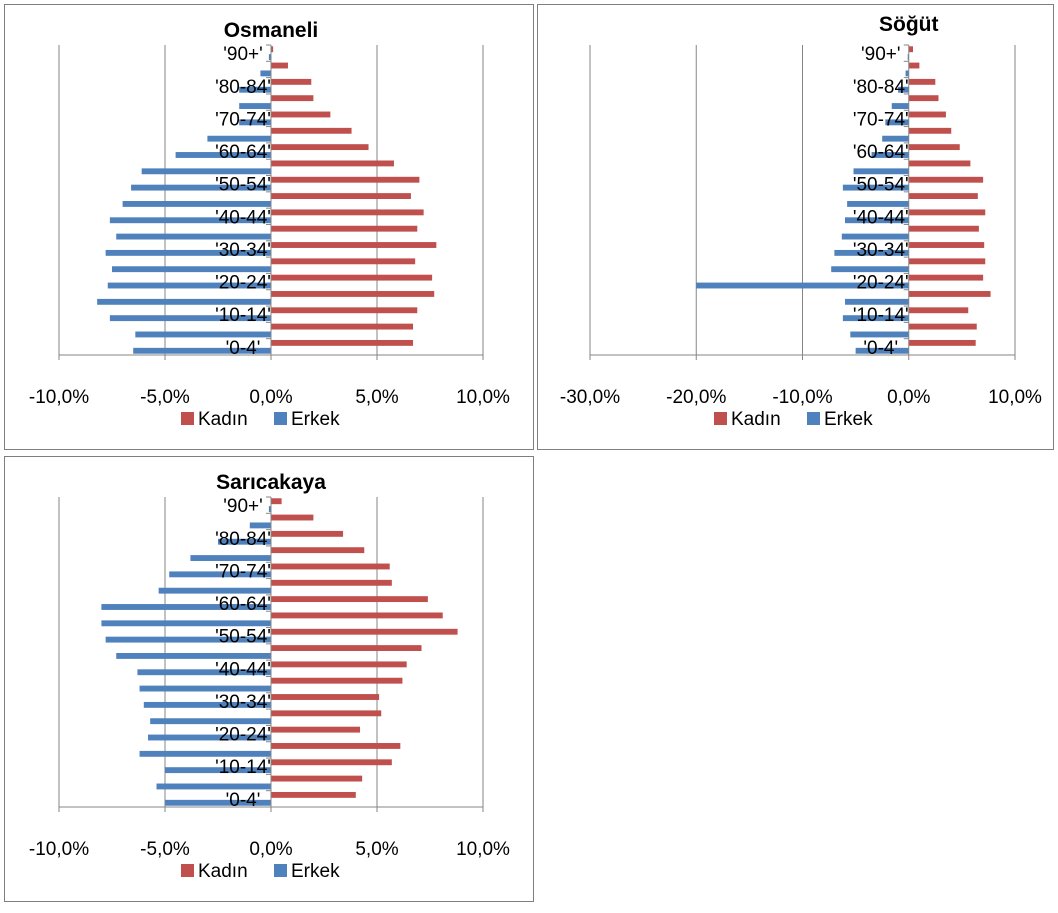 The width and height of the screenshot is (1058, 913). I want to click on chart-title: Sarıcakaya, so click(271, 482).